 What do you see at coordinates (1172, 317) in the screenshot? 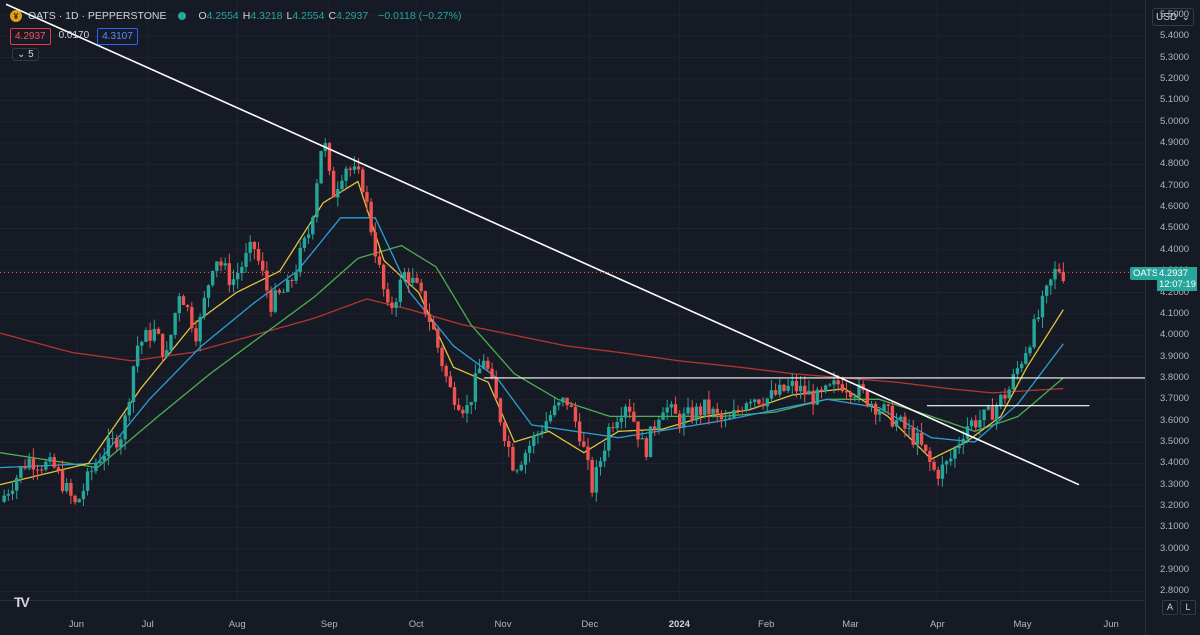
I see `price-axis` at bounding box center [1172, 317].